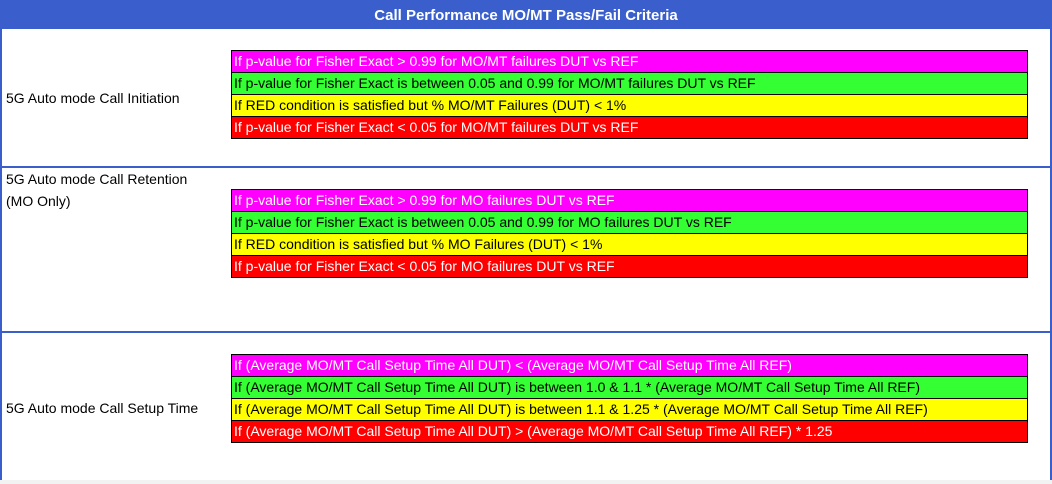 This screenshot has height=484, width=1052. What do you see at coordinates (97, 179) in the screenshot?
I see `row-label-call-retention-line1: 5G Auto mode Call Retention` at bounding box center [97, 179].